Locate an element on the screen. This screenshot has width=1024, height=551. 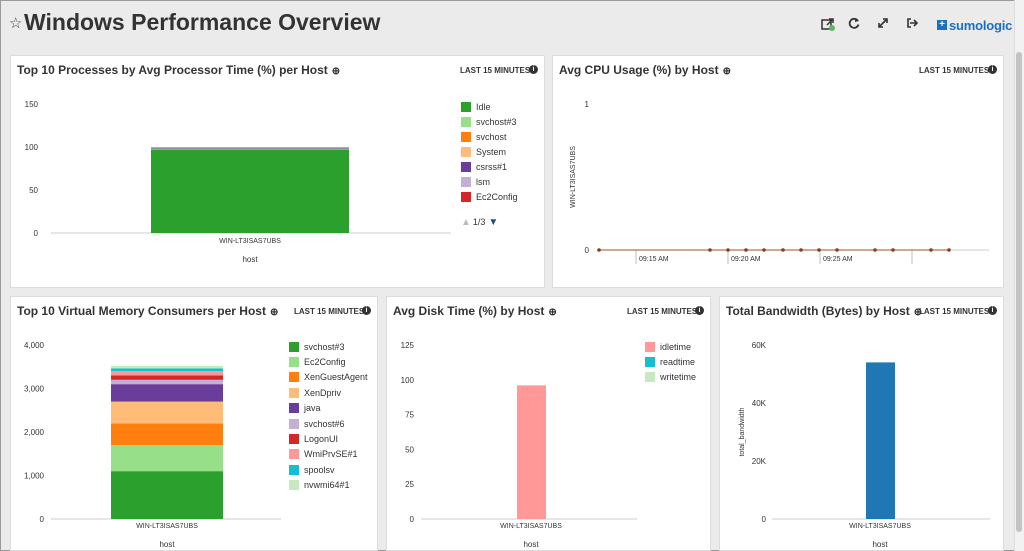
share-icon is located at coordinates (828, 25).